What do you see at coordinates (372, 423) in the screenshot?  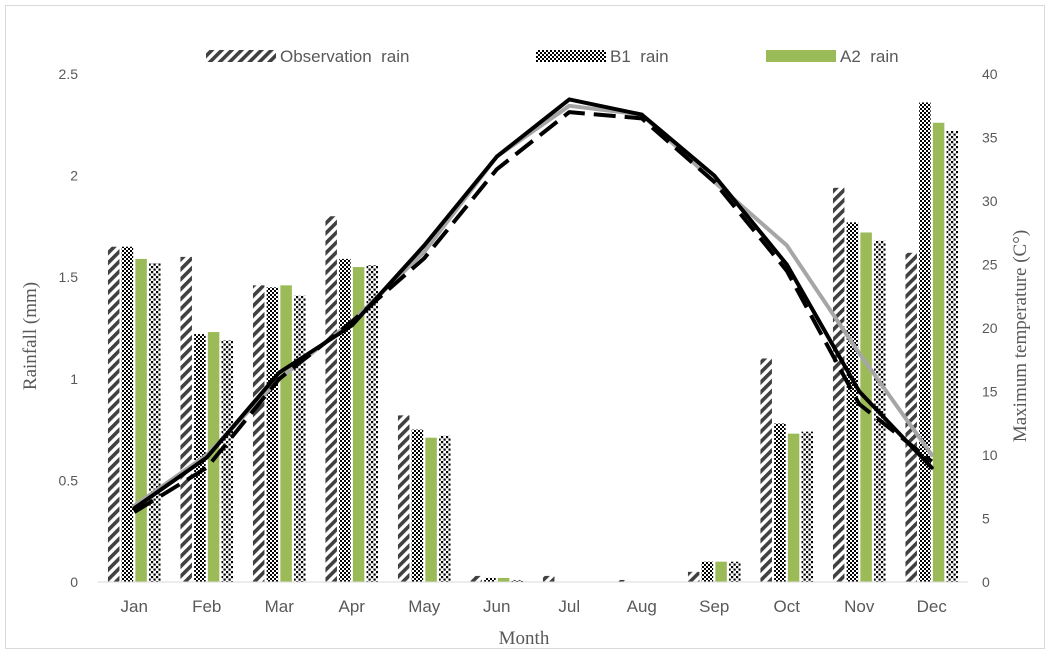 I see `bar-s4-apr` at bounding box center [372, 423].